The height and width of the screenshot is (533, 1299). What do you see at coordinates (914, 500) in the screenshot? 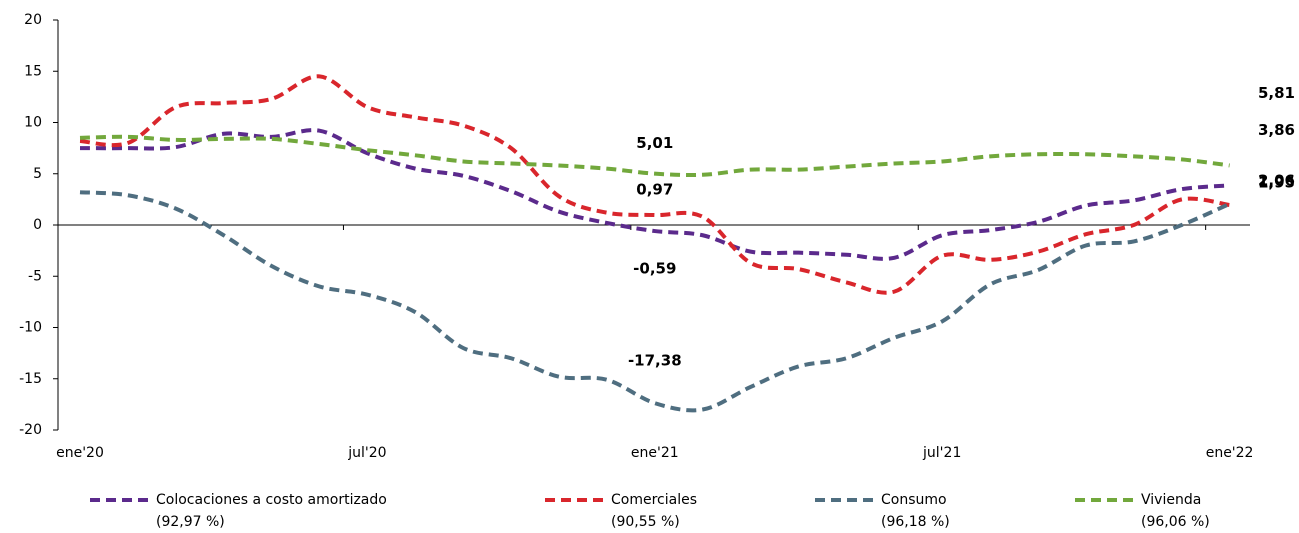
I see `legend-label: Consumo` at bounding box center [914, 500].